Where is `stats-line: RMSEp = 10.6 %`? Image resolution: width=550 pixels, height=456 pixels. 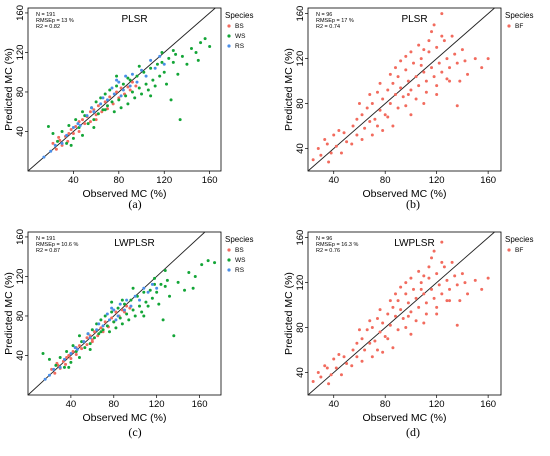 stats-line: RMSEp = 10.6 % is located at coordinates (57, 245).